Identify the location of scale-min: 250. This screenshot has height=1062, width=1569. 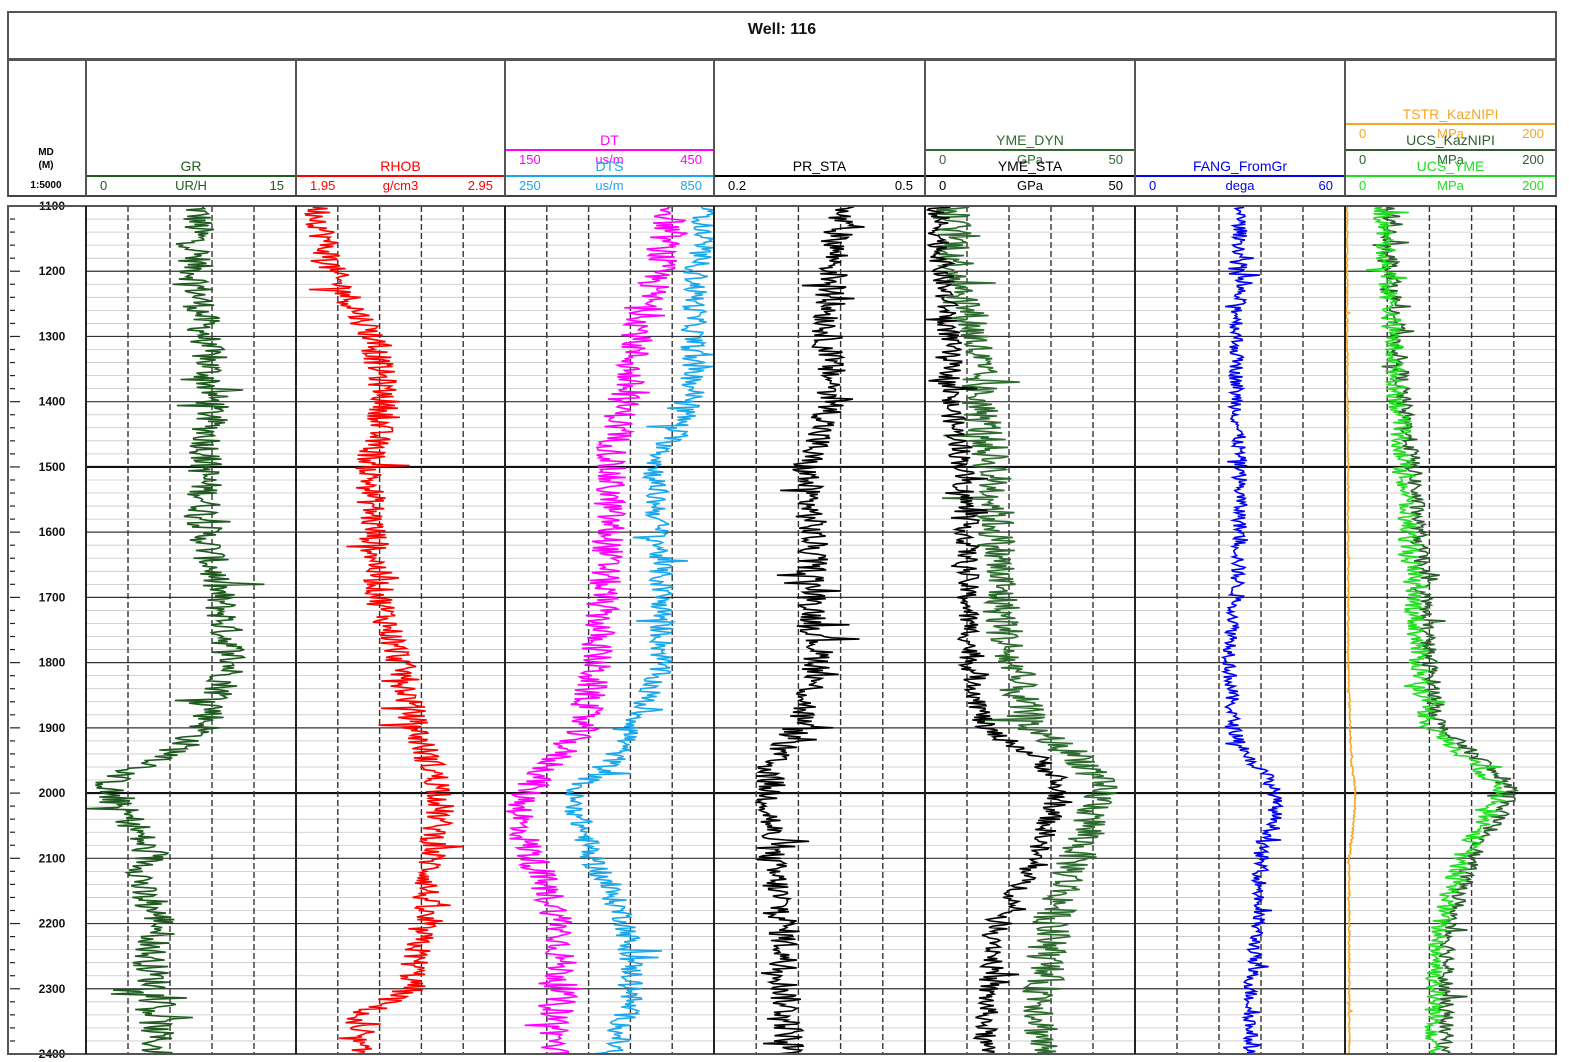
(530, 185).